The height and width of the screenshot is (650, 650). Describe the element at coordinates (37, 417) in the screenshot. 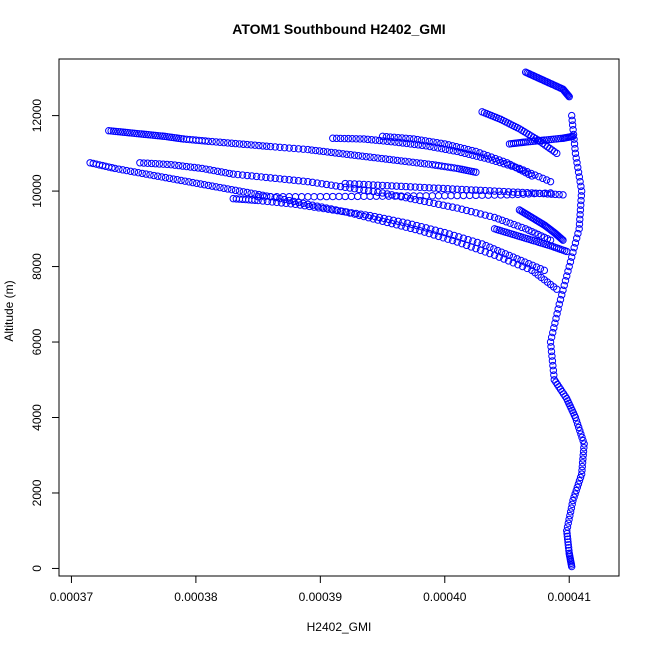

I see `y-tick-label: 4000` at that location.